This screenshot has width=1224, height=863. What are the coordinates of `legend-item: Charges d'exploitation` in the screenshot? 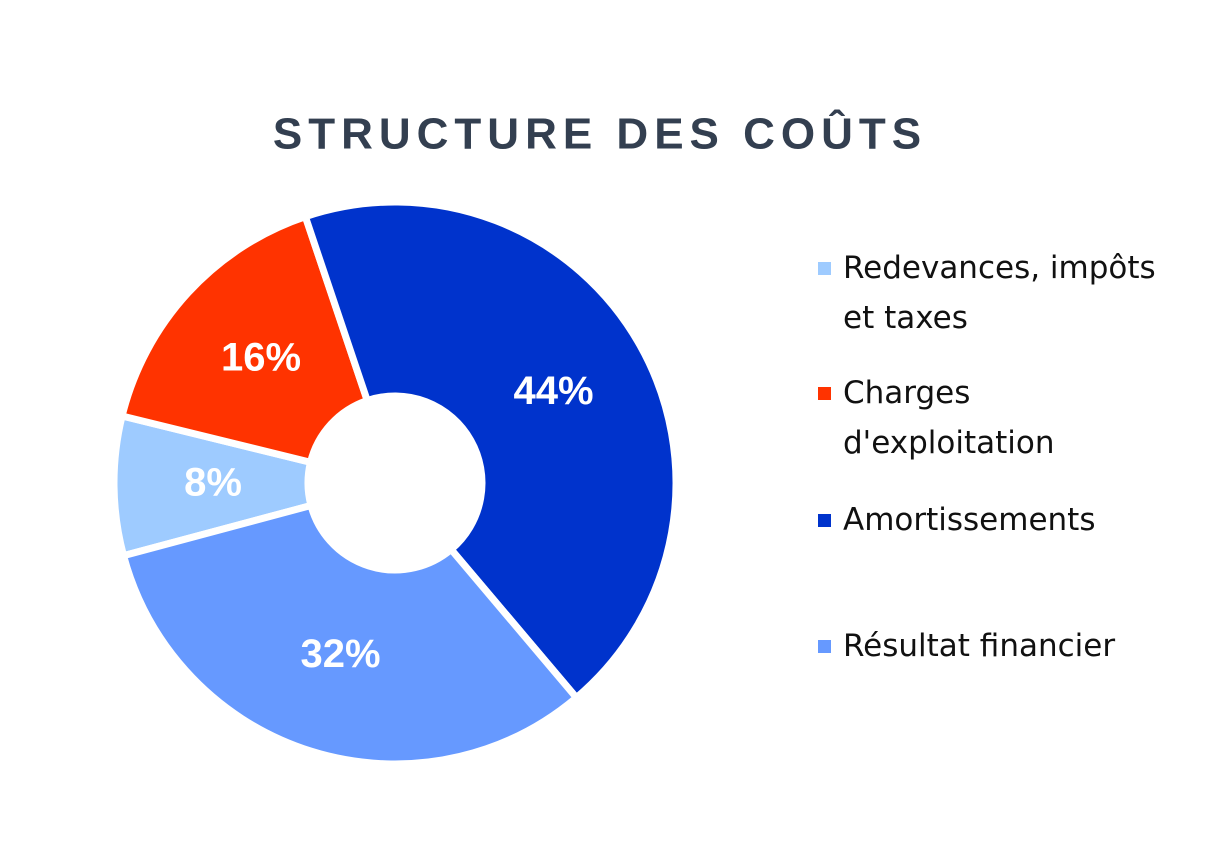 It's located at (998, 418).